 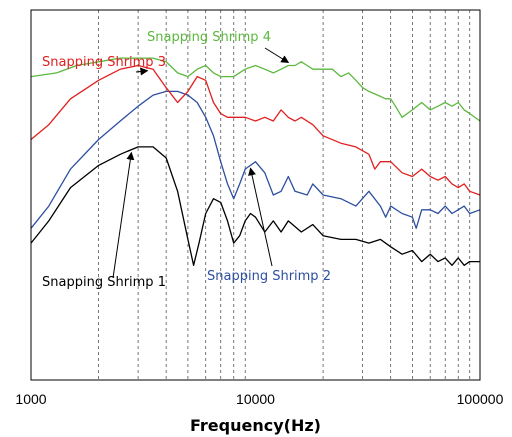 I want to click on x-axis-label: Frequency(Hz), so click(x=255, y=425).